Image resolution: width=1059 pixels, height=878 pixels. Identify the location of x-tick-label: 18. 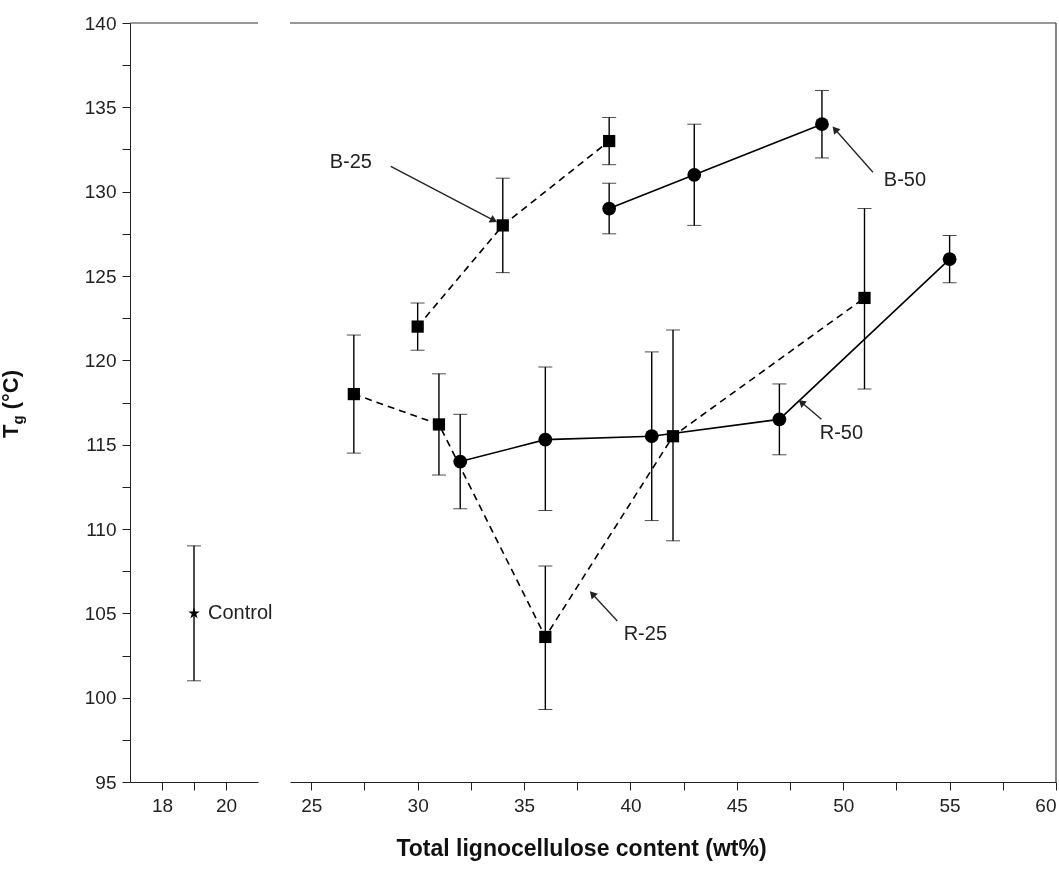
(162, 805).